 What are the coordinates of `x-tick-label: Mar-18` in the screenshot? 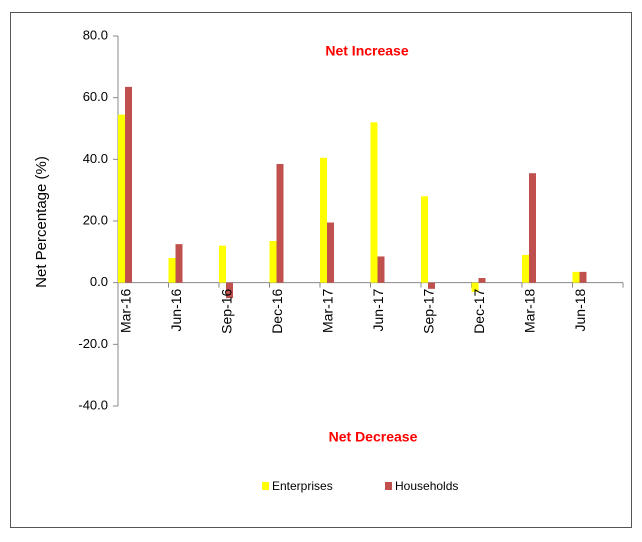 It's located at (530, 310).